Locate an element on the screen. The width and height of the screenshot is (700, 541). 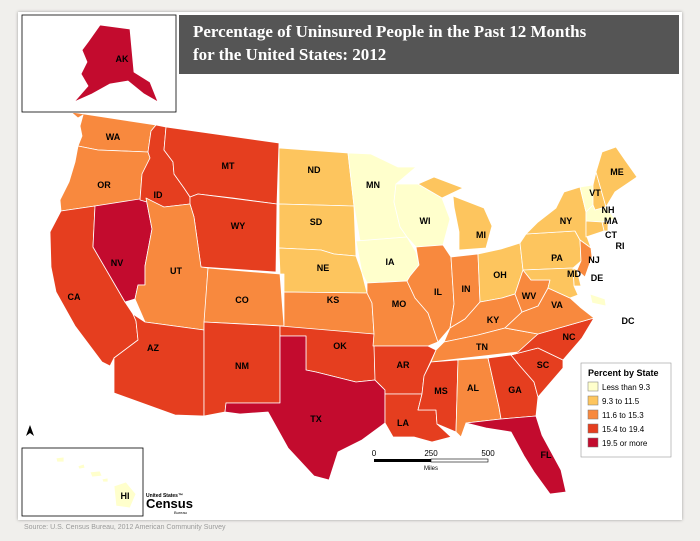
state-label-hi: HI is located at coordinates (125, 496).